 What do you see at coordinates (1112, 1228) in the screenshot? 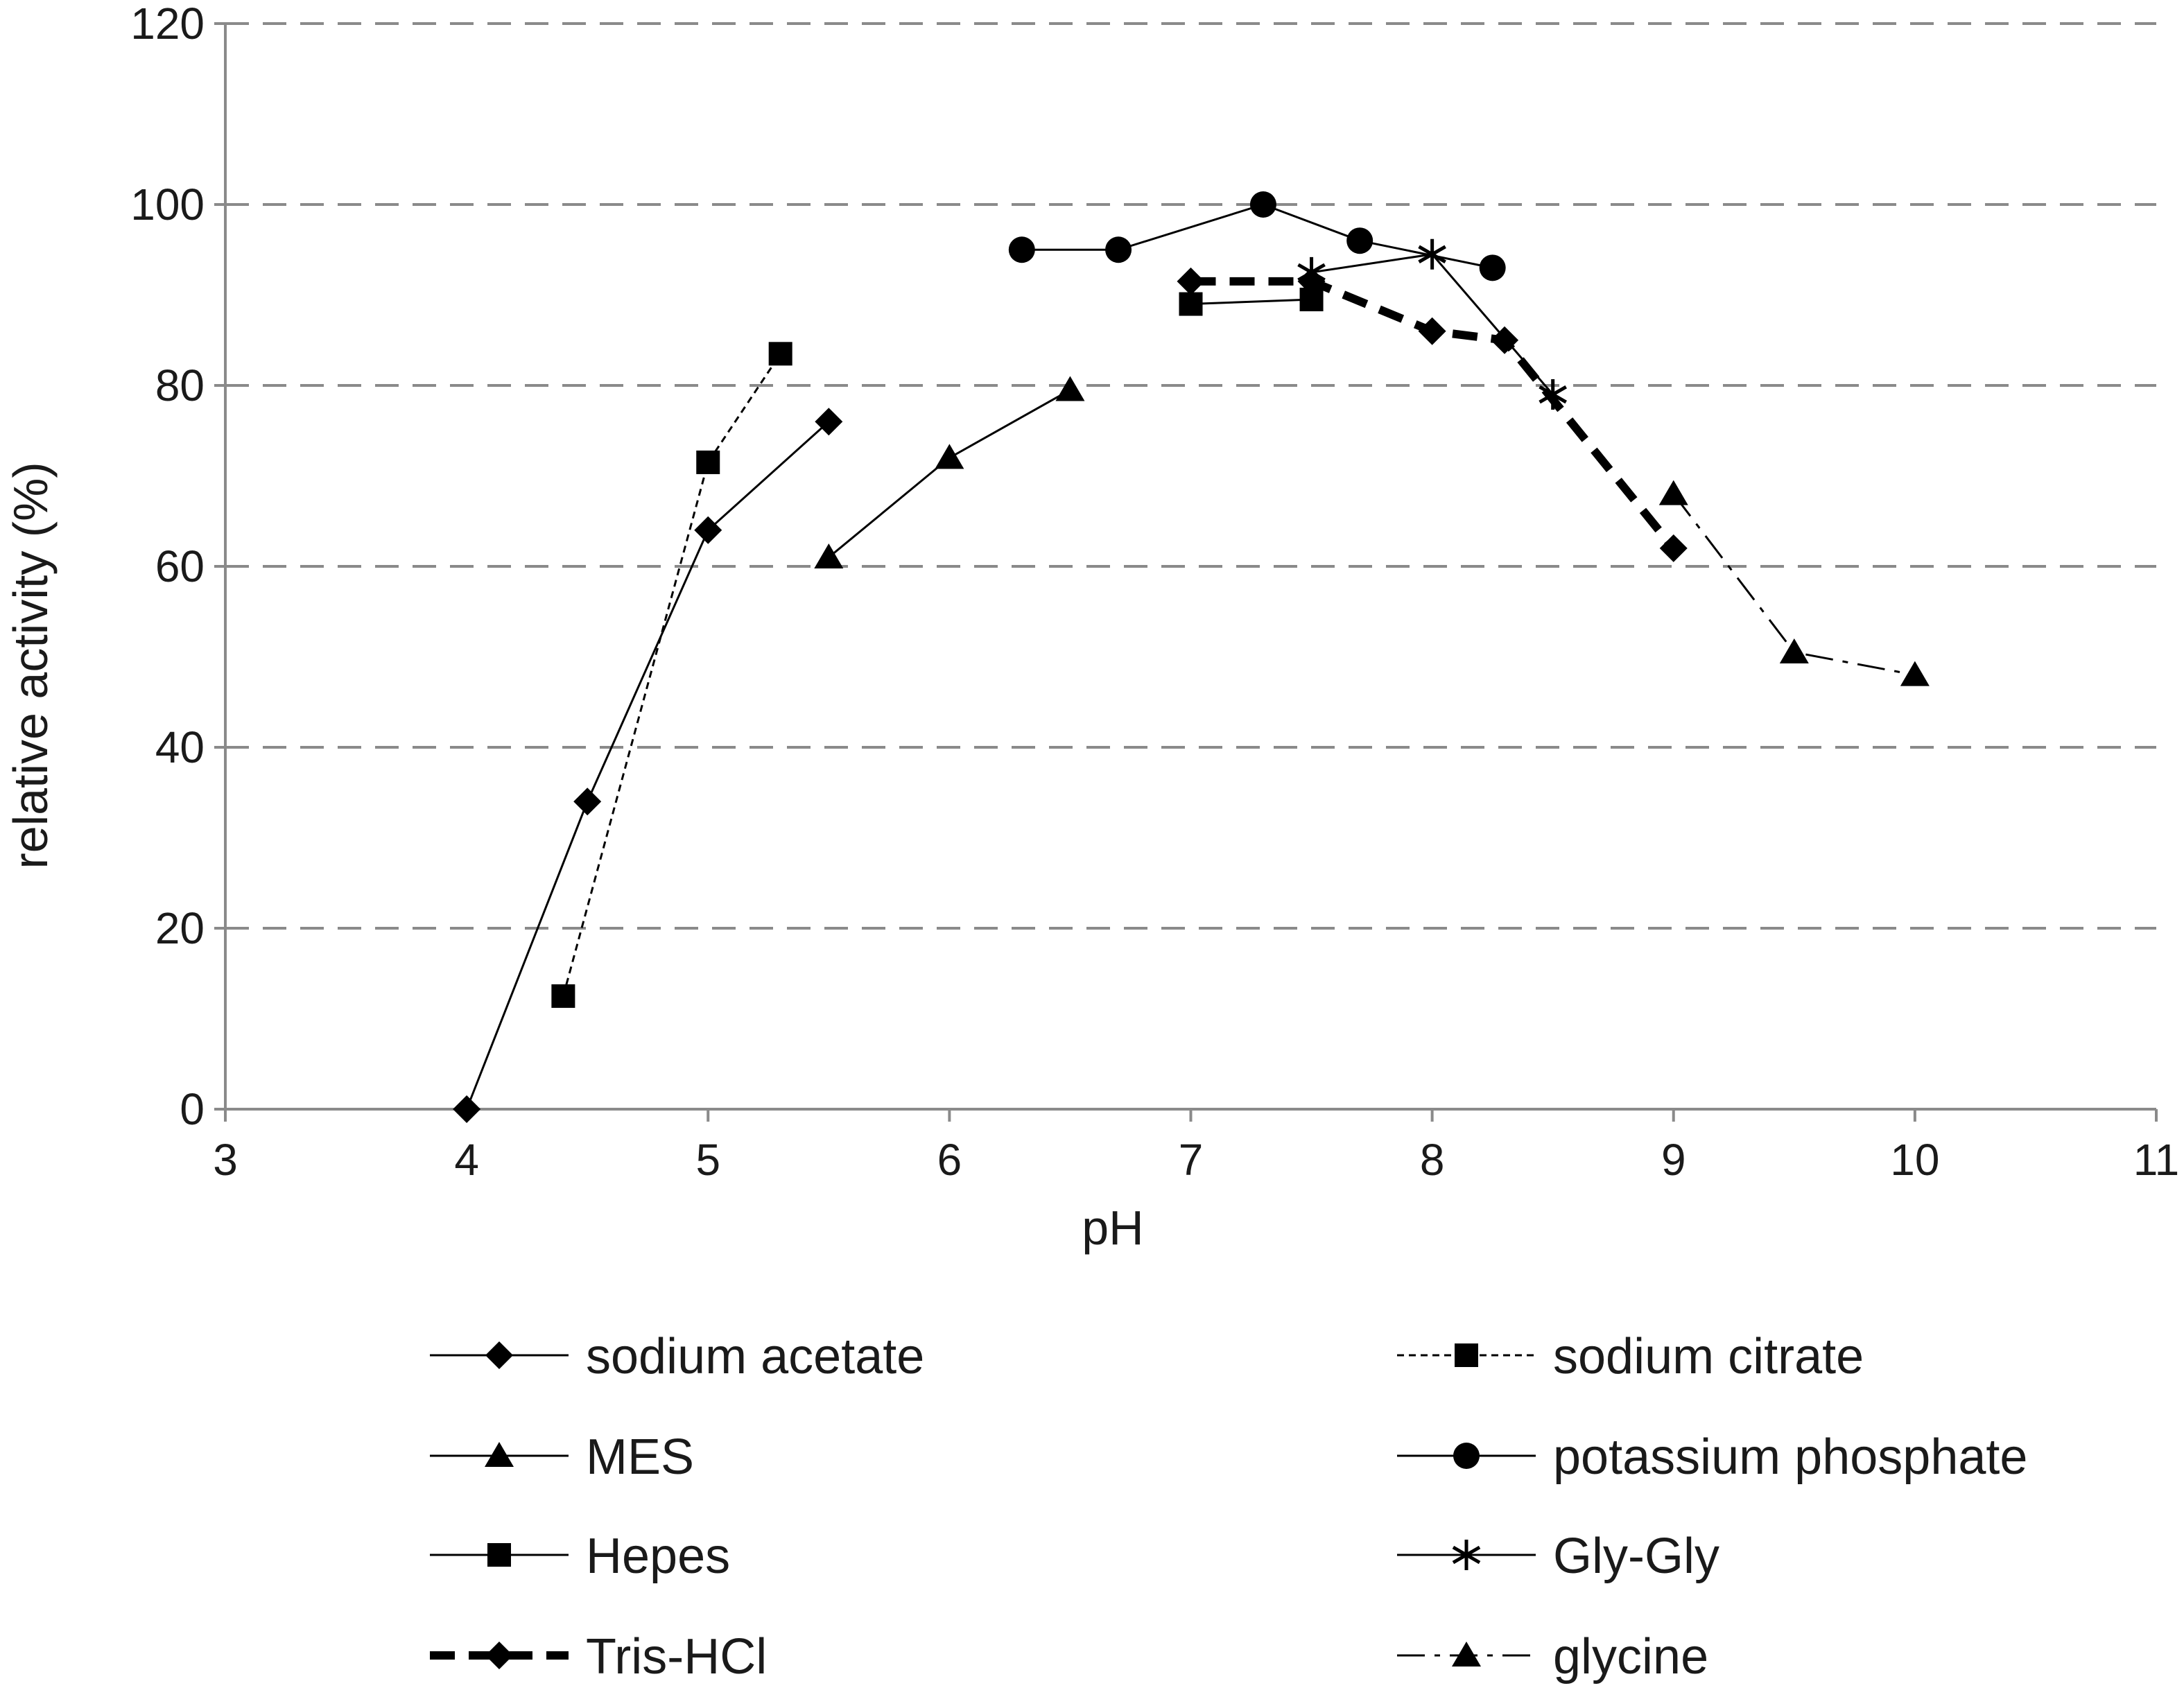
I see `x-axis-label: pH` at bounding box center [1112, 1228].